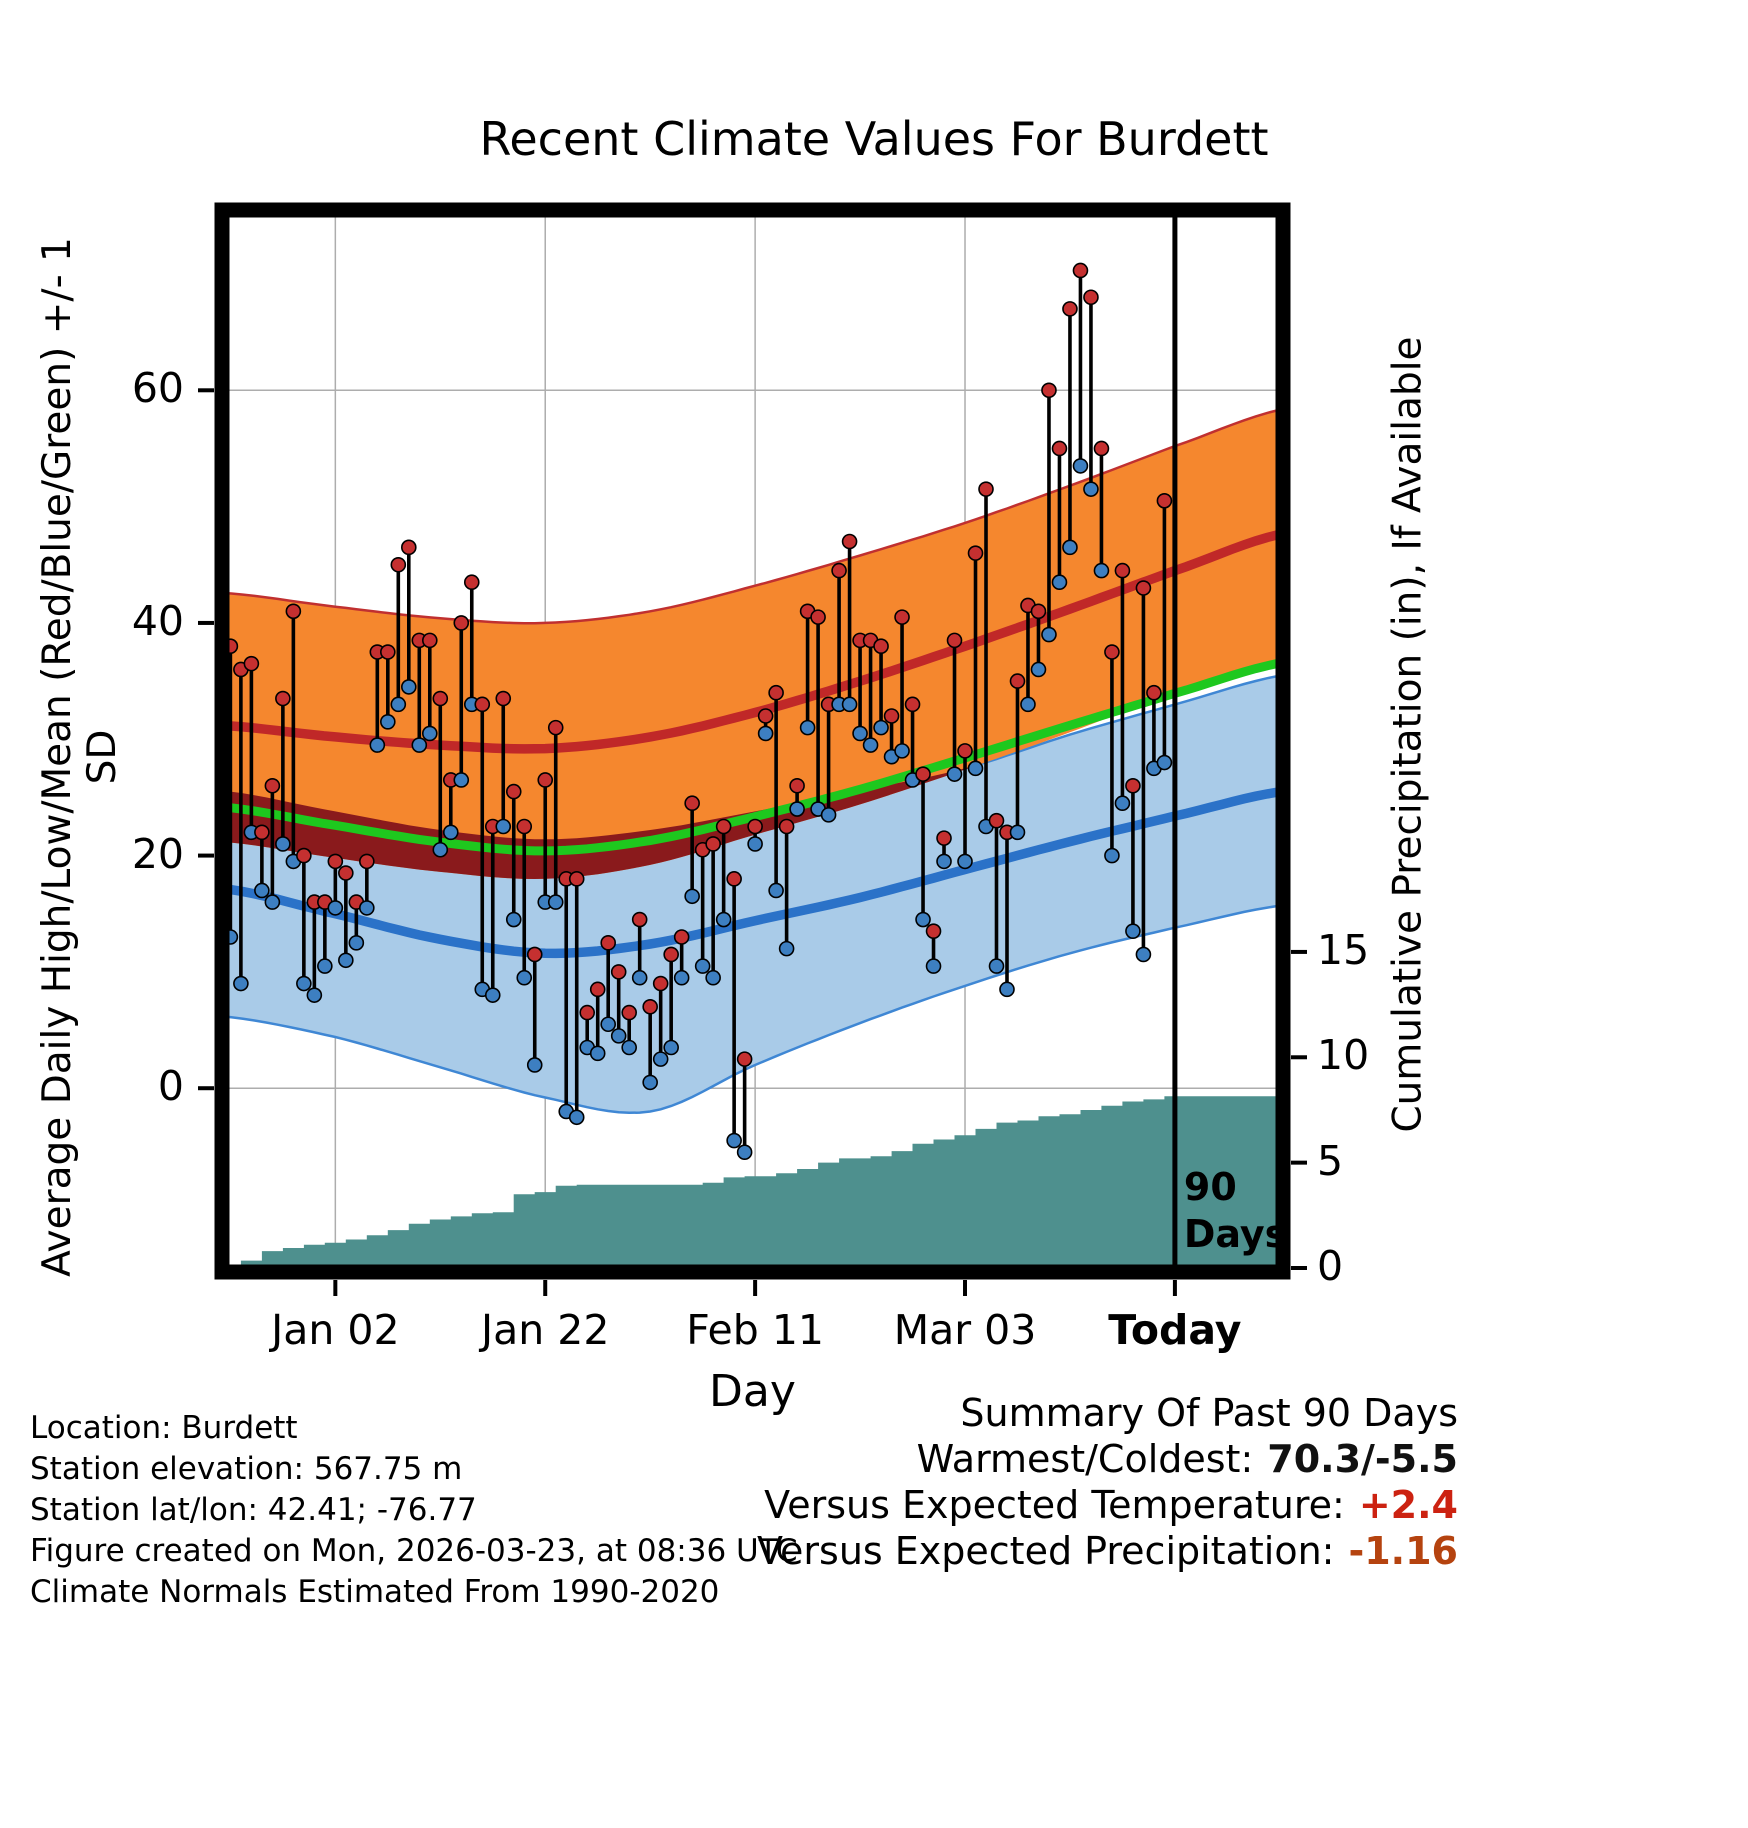  Describe the element at coordinates (253, 1510) in the screenshot. I see `station-latlon: Station lat/lon: 42.41; -76.77` at that location.